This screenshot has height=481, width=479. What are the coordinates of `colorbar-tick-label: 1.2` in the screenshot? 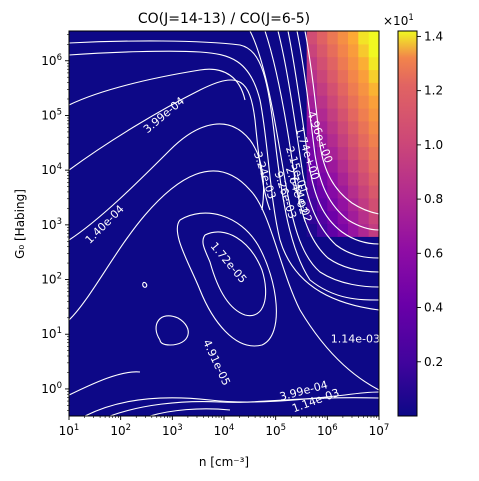 It's located at (433, 91).